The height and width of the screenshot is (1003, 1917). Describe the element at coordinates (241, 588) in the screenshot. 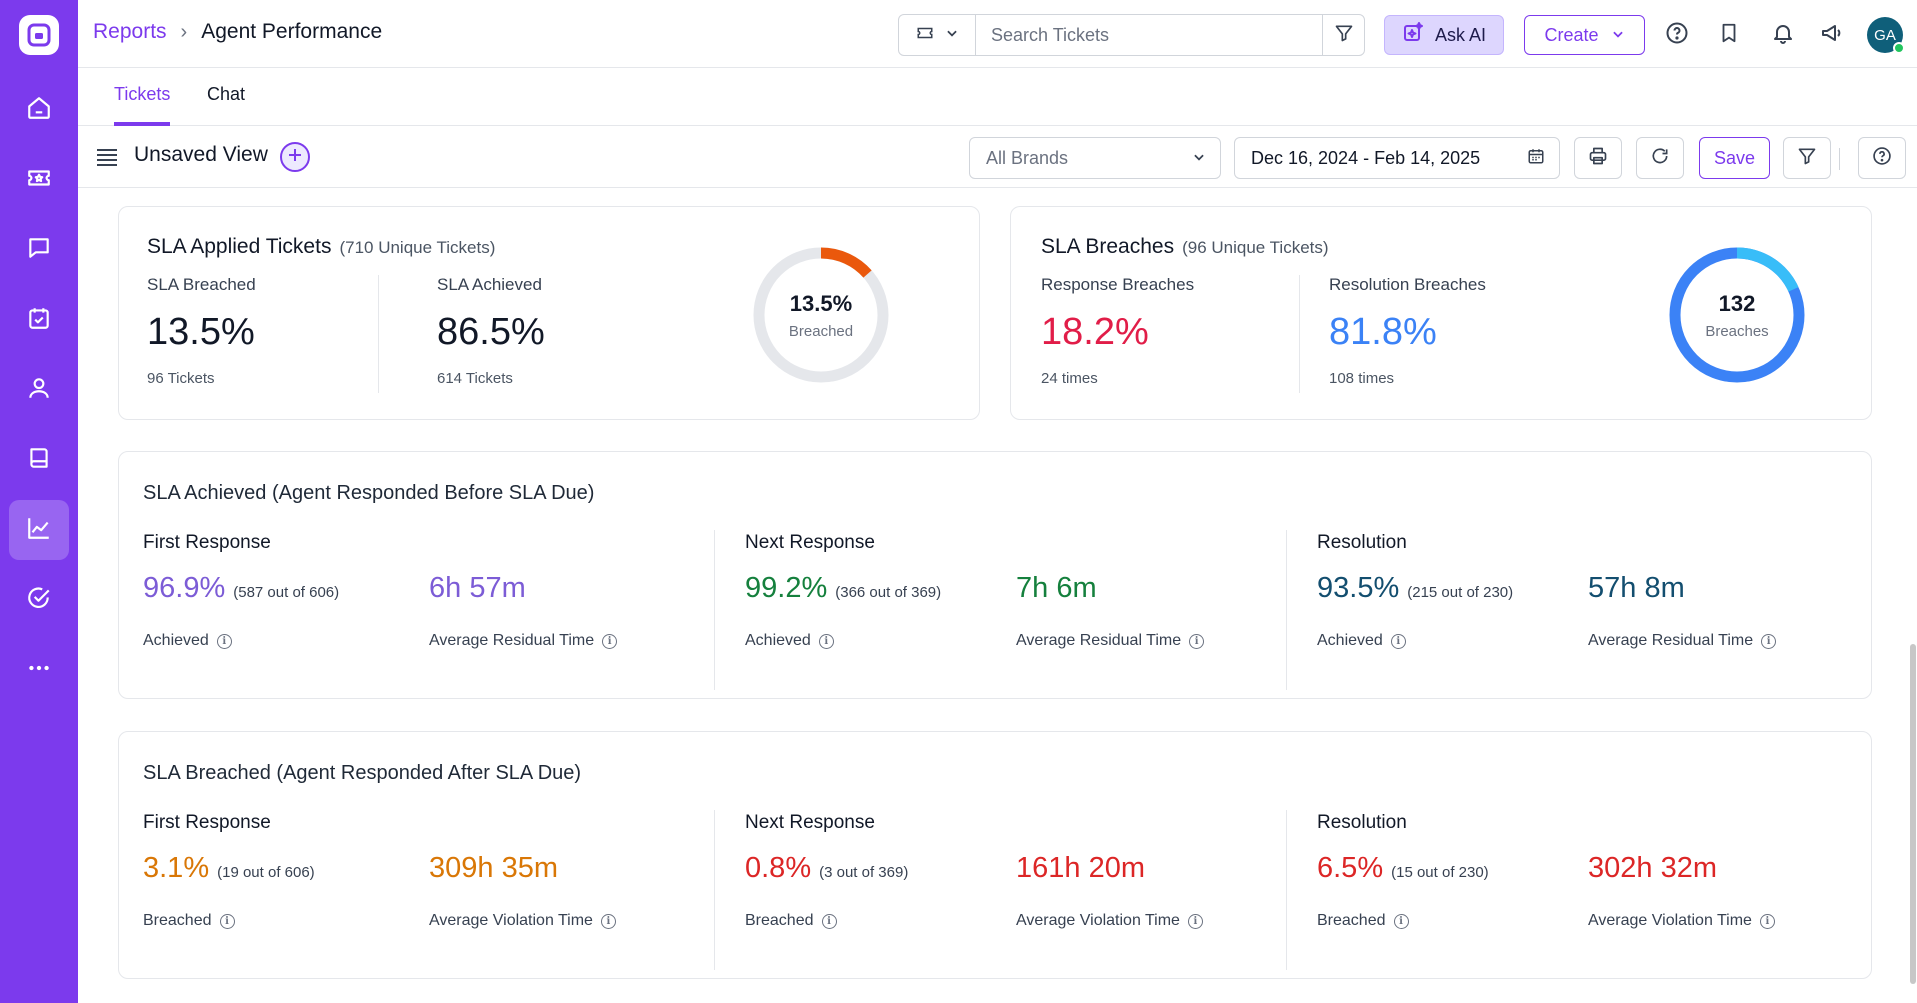

I see `achieved-percentage: 96.9% (587 out of 606)` at that location.